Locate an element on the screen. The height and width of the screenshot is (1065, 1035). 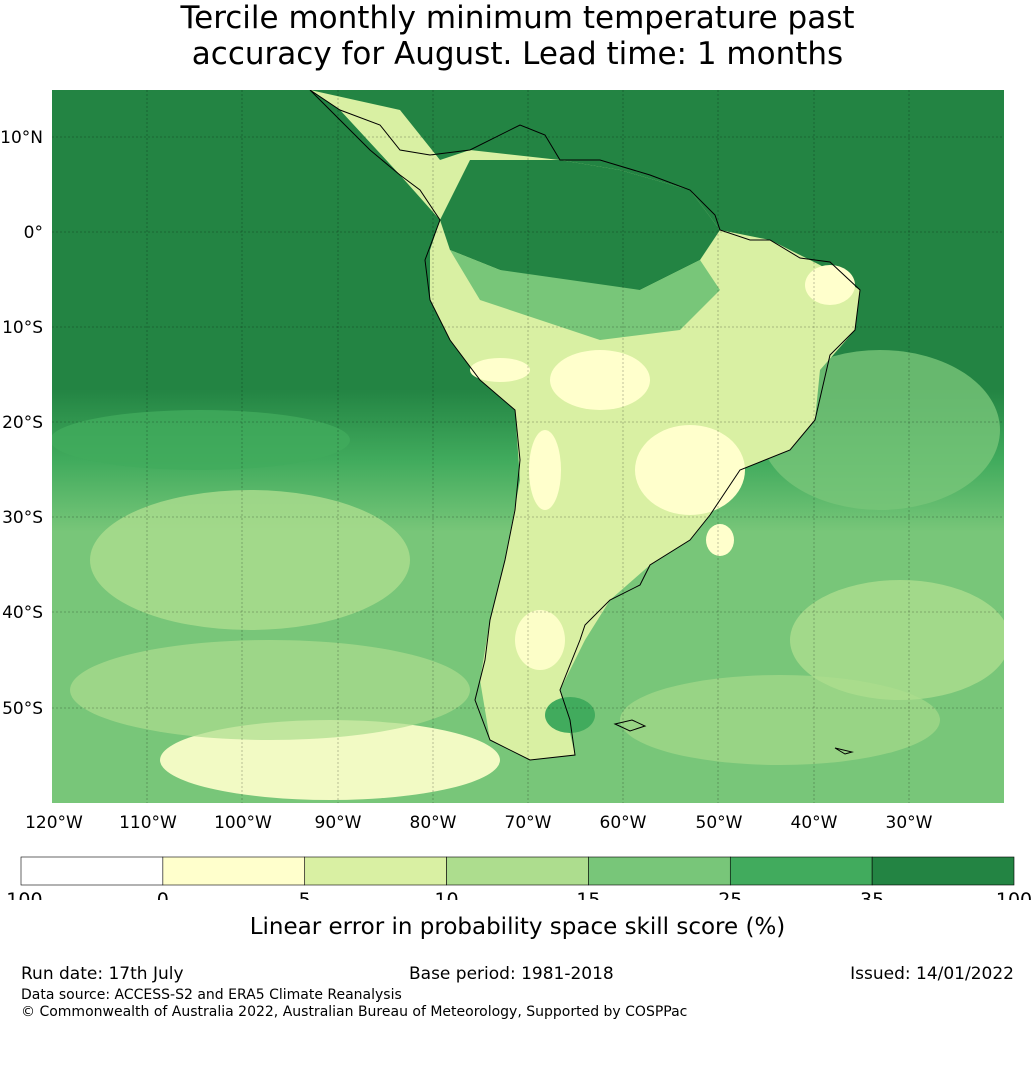
lat-label-40s: 40°S is located at coordinates (22, 613).